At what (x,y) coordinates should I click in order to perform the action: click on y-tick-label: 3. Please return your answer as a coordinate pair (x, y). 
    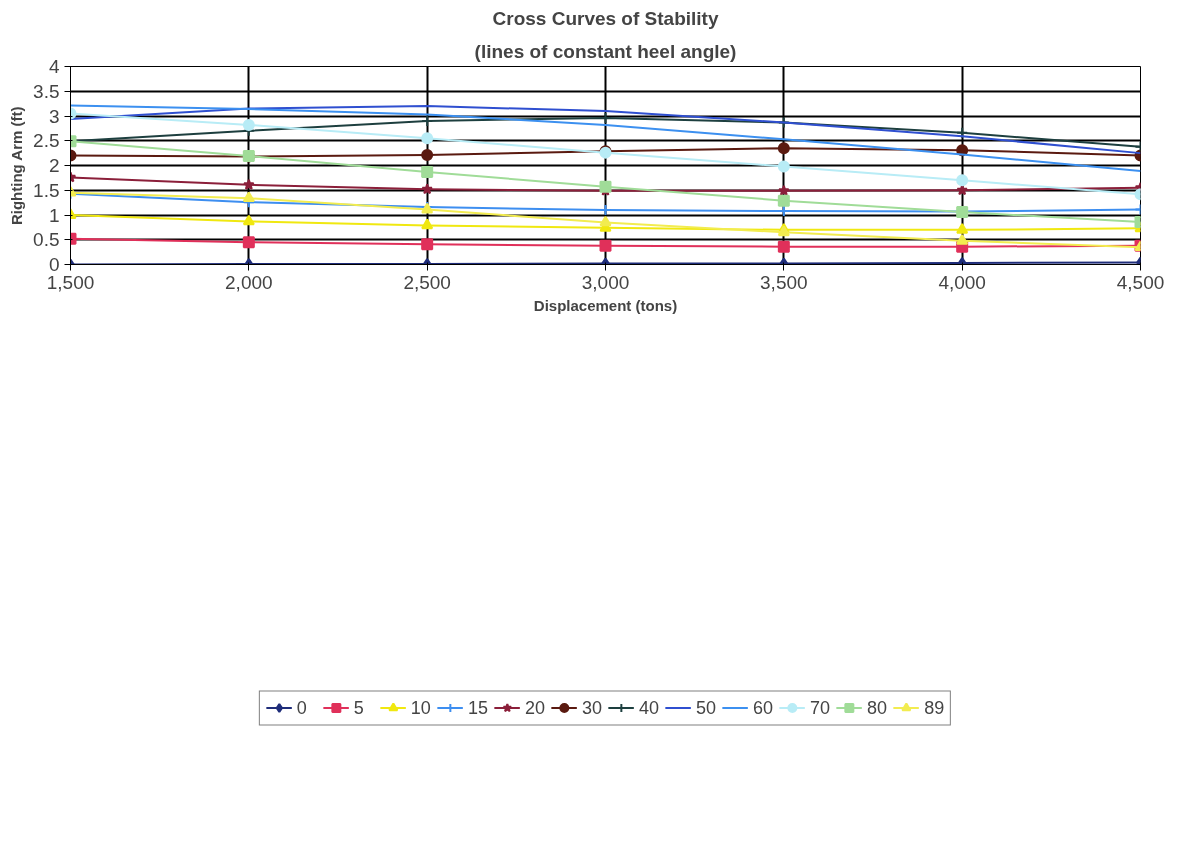
    Looking at the image, I should click on (54, 116).